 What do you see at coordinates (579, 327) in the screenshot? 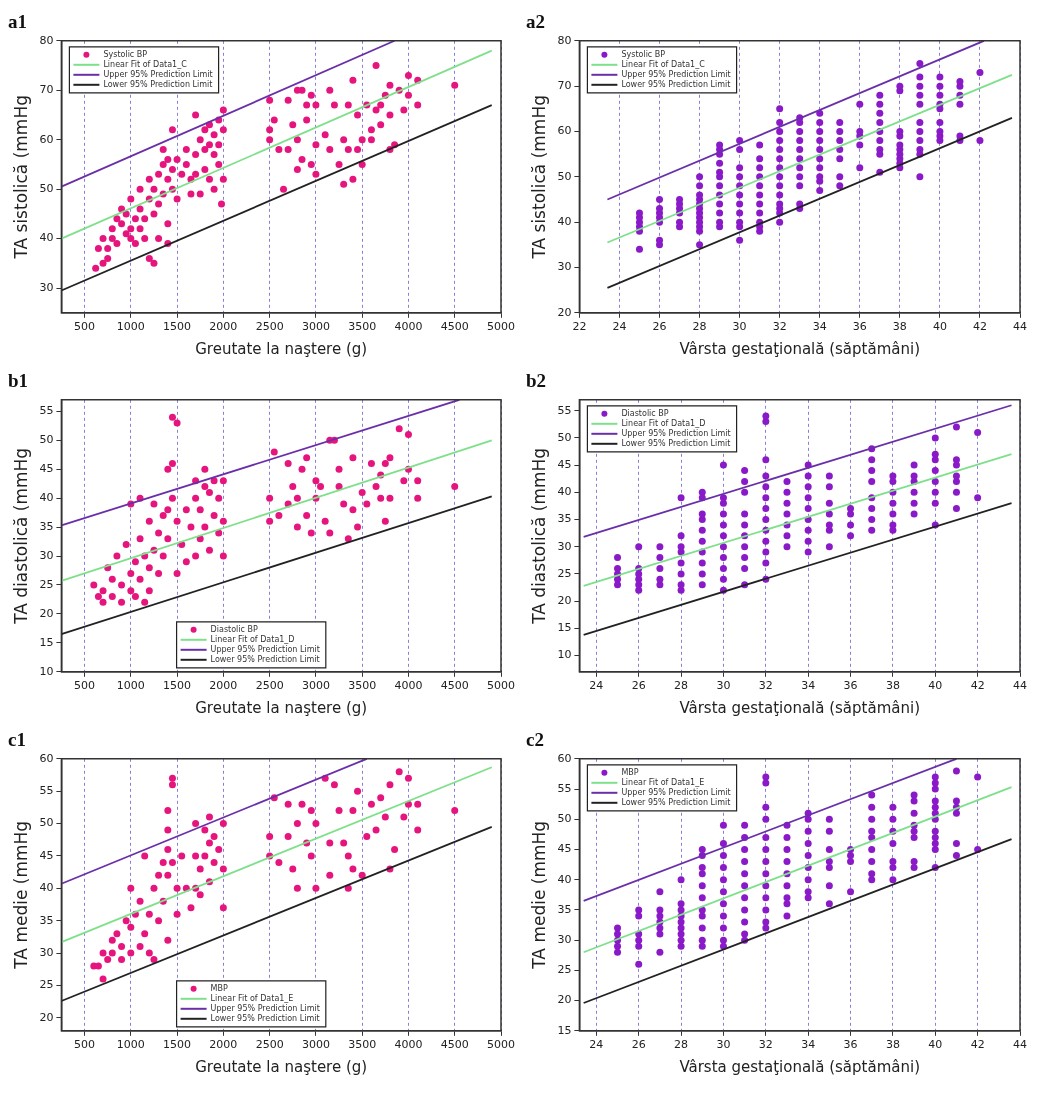
I see `x-tick-label: 22` at bounding box center [579, 327].